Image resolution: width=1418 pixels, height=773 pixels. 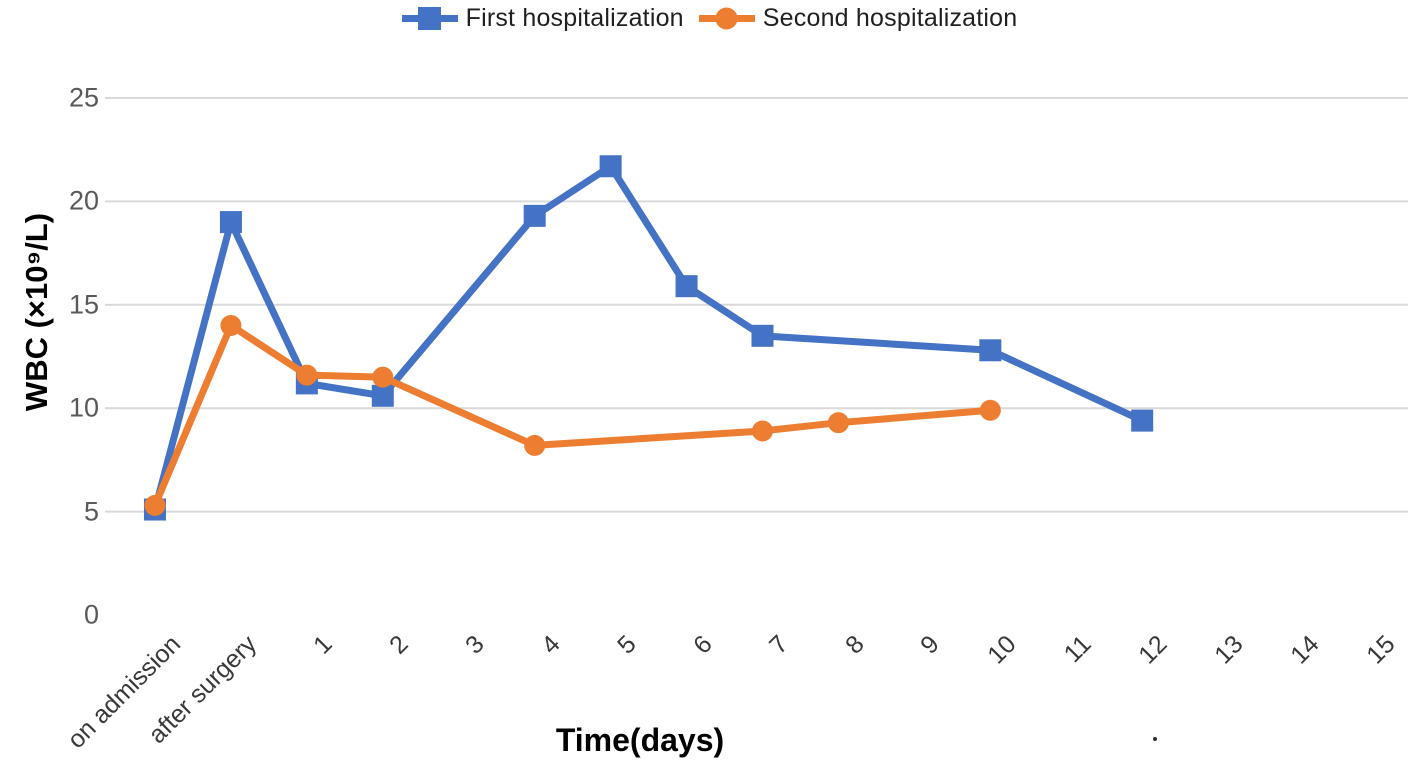 I want to click on legend-item-second-hospitalization: Second hospitalization, so click(x=858, y=18).